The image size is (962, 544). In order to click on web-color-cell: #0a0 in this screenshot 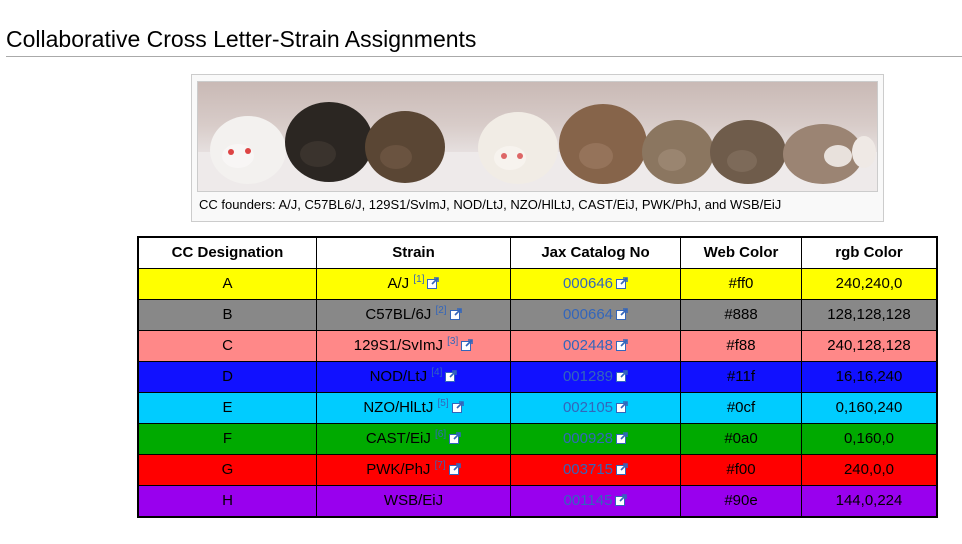, I will do `click(741, 439)`.